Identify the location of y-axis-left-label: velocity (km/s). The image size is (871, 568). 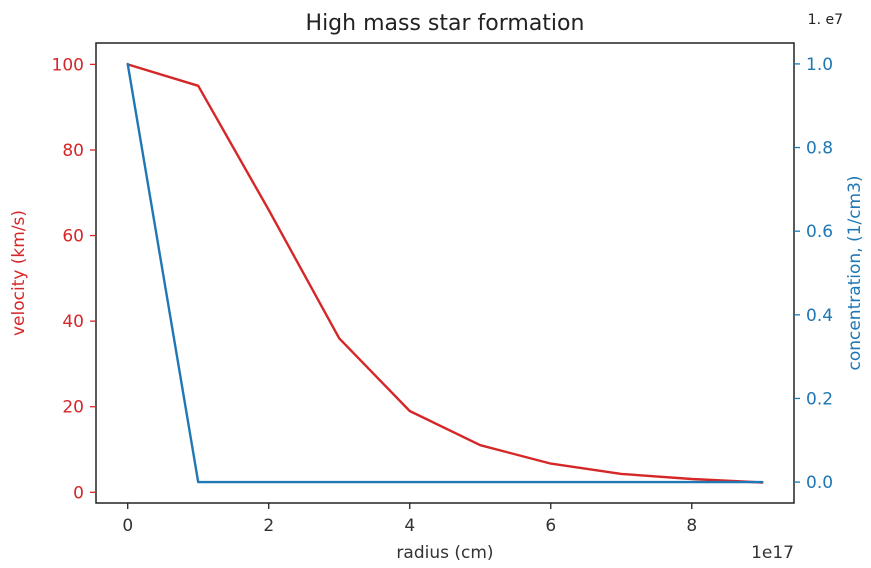
(19, 273).